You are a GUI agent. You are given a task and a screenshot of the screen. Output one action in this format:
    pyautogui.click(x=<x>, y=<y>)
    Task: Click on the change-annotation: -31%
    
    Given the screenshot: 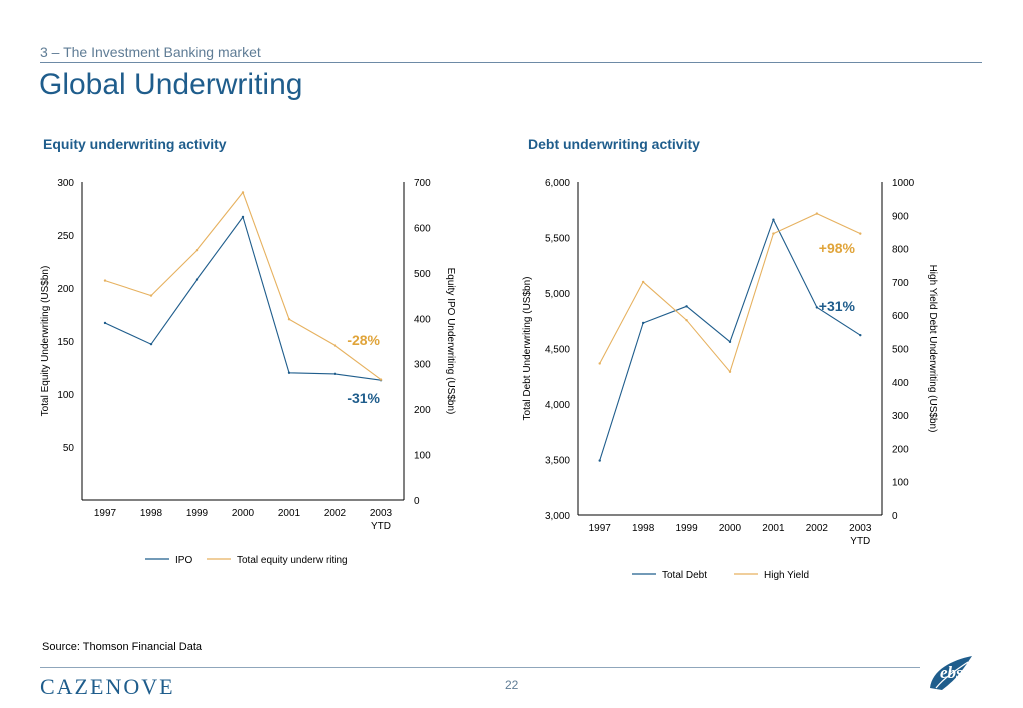 What is the action you would take?
    pyautogui.click(x=363, y=398)
    